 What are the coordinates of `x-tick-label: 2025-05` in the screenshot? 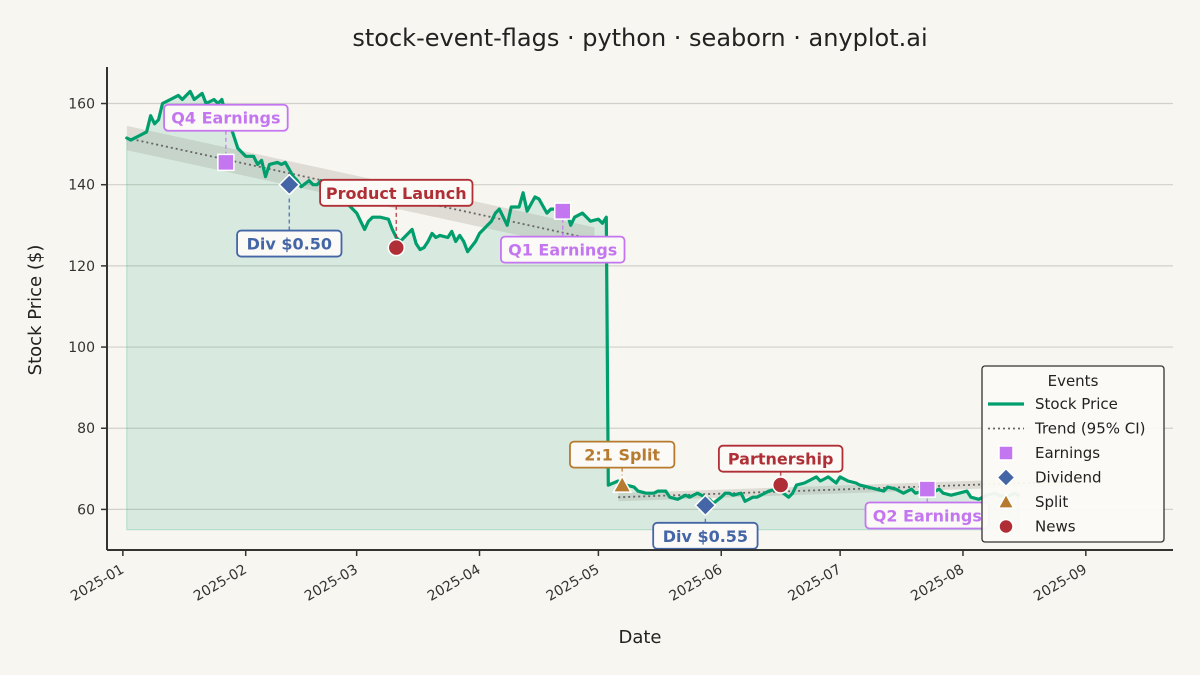 It's located at (573, 583).